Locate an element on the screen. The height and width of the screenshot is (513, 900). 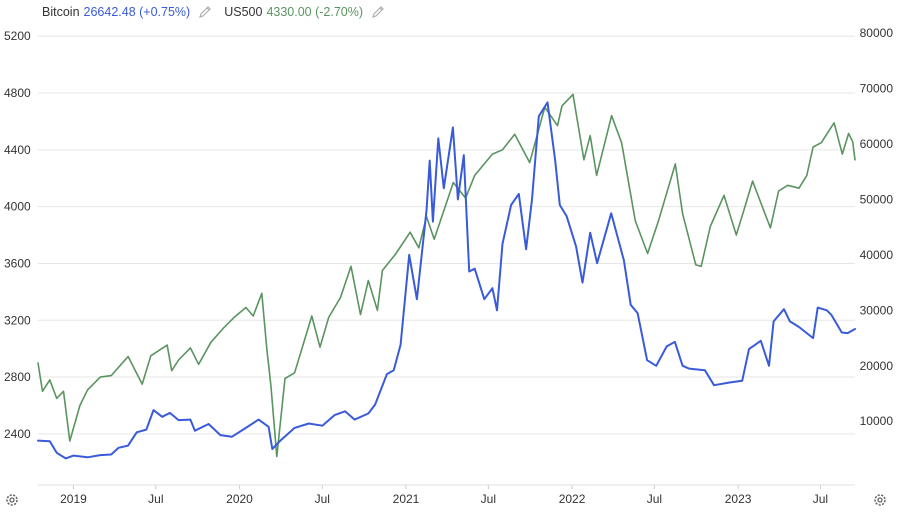
x-tick-label: 2022 is located at coordinates (572, 499).